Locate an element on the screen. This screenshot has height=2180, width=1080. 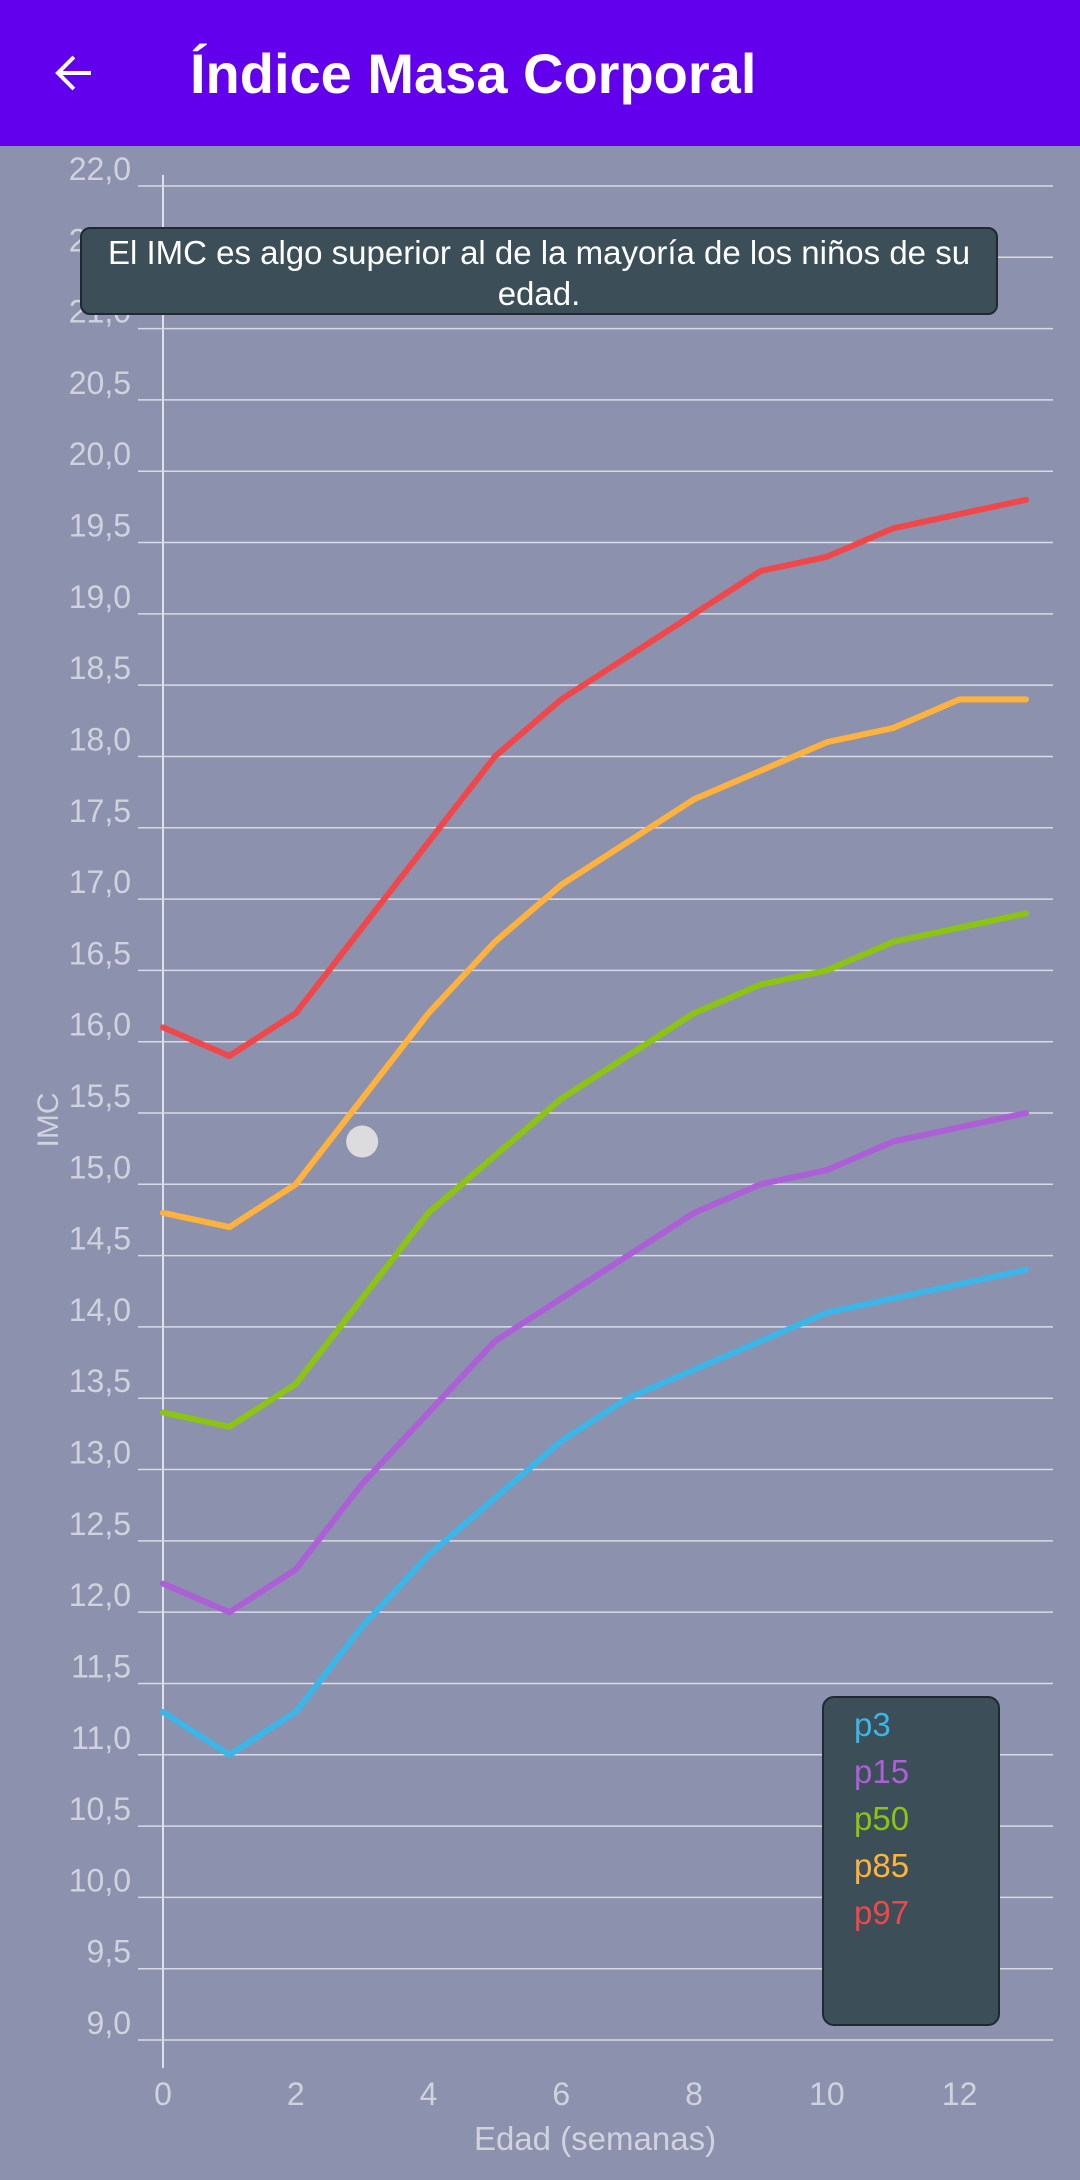
y-tick-label: 10,5 is located at coordinates (100, 1809).